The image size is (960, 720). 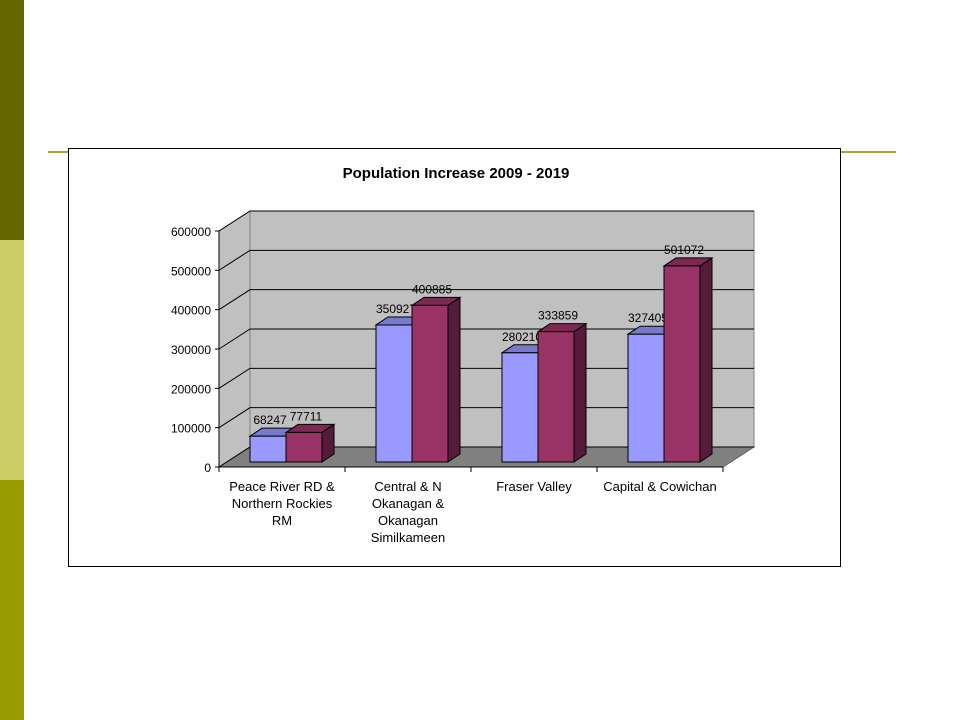 What do you see at coordinates (408, 503) in the screenshot?
I see `x-category-label-line: Okanagan &` at bounding box center [408, 503].